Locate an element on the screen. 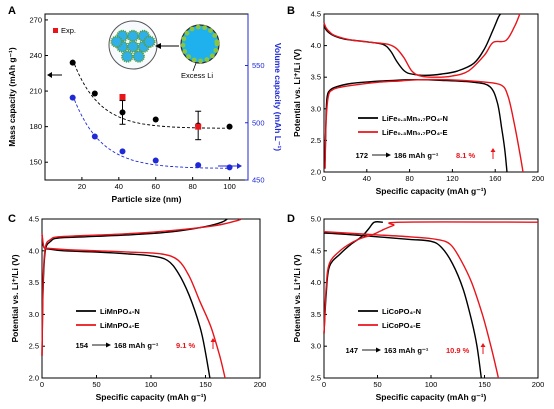 The image size is (554, 409). y-tick-label: 2.0 is located at coordinates (316, 172).